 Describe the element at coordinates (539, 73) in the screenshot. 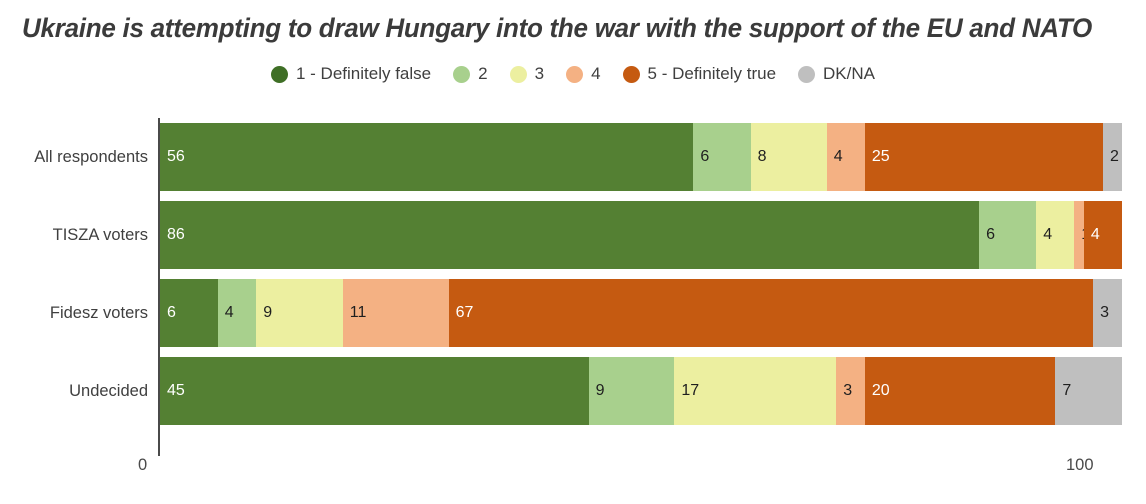

I see `legend-item-label: 3` at that location.